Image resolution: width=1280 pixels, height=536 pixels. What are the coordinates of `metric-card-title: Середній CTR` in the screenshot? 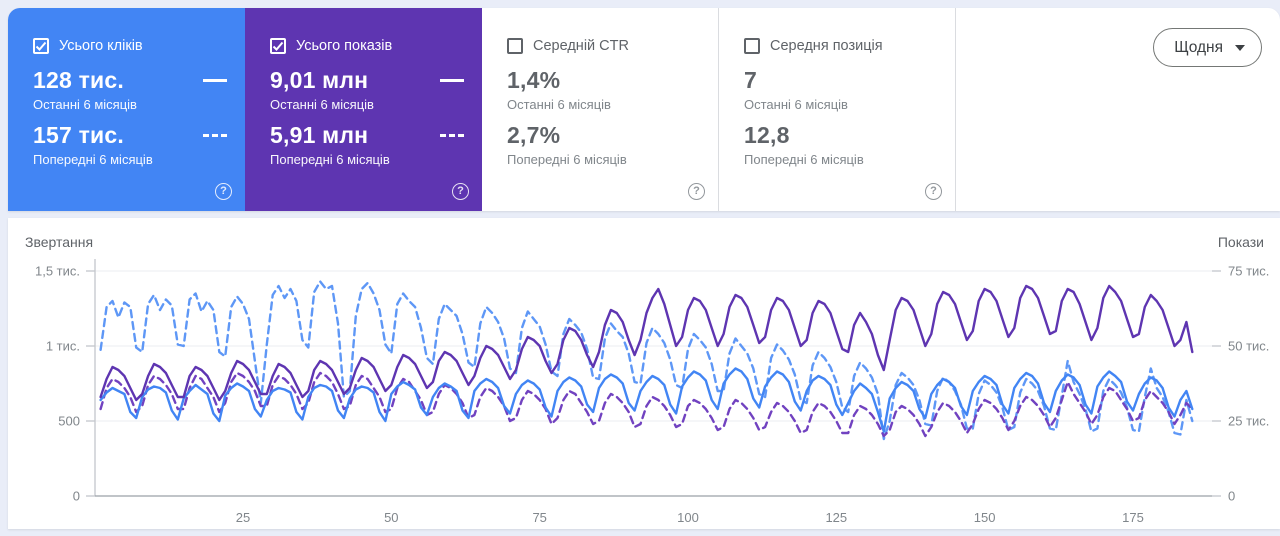 It's located at (581, 46).